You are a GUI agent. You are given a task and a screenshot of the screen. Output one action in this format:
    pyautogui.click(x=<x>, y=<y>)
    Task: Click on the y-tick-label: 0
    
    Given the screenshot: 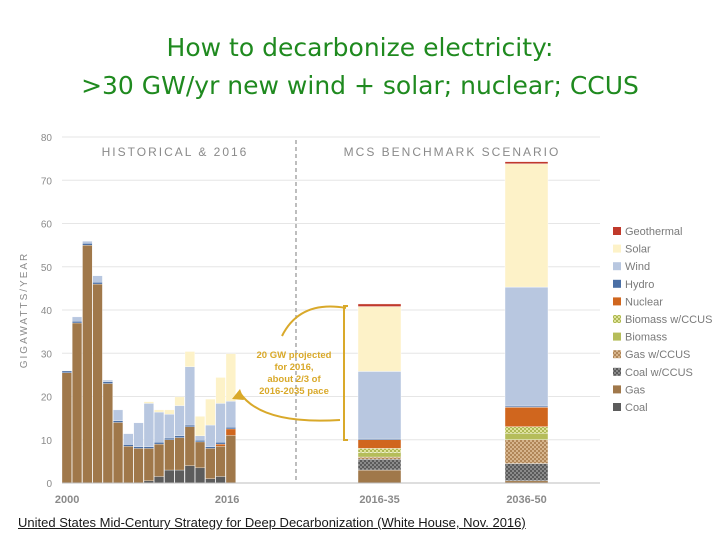 What is the action you would take?
    pyautogui.click(x=49, y=484)
    